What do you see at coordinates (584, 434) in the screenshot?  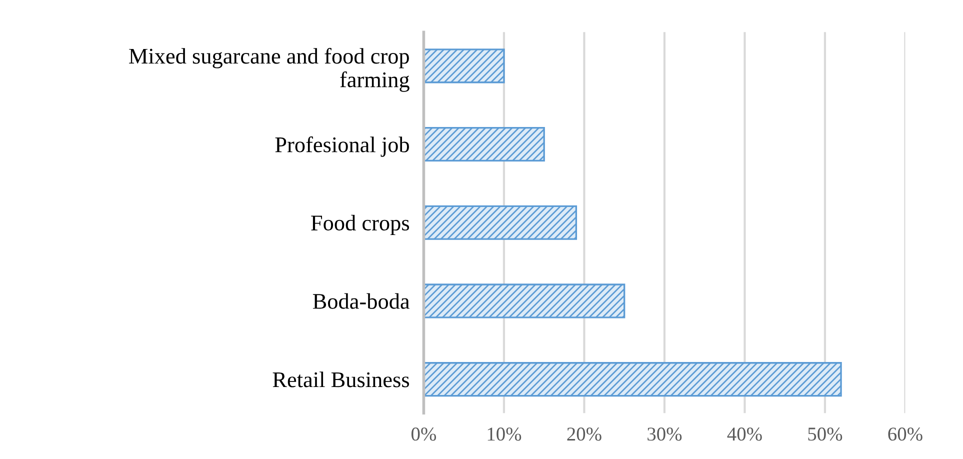 I see `x-tick-label: 20%` at bounding box center [584, 434].